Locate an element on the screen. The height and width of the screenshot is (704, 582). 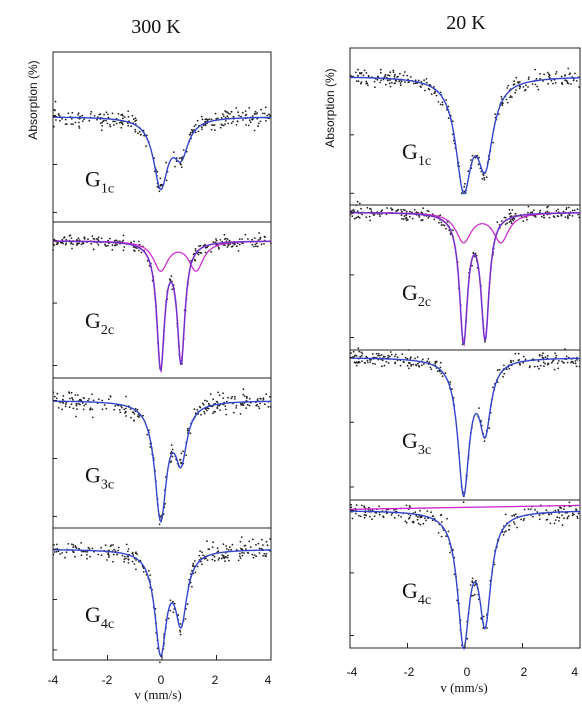
sample-label-subscript: 2c is located at coordinates (424, 302).